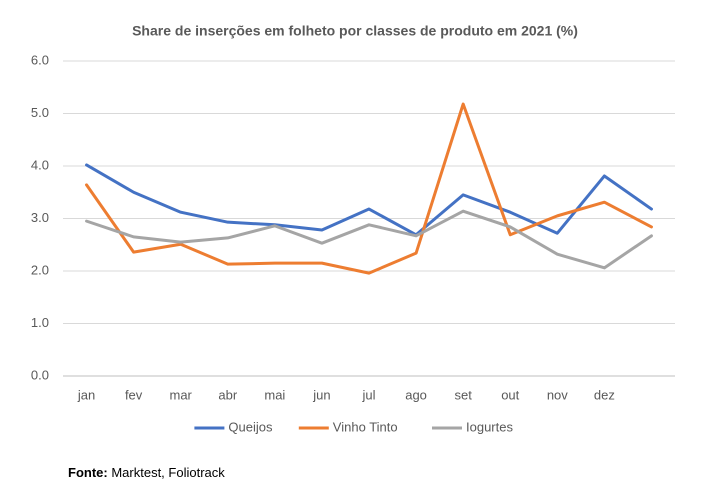 Image resolution: width=705 pixels, height=501 pixels. What do you see at coordinates (40, 59) in the screenshot?
I see `y-tick-label: 6.0` at bounding box center [40, 59].